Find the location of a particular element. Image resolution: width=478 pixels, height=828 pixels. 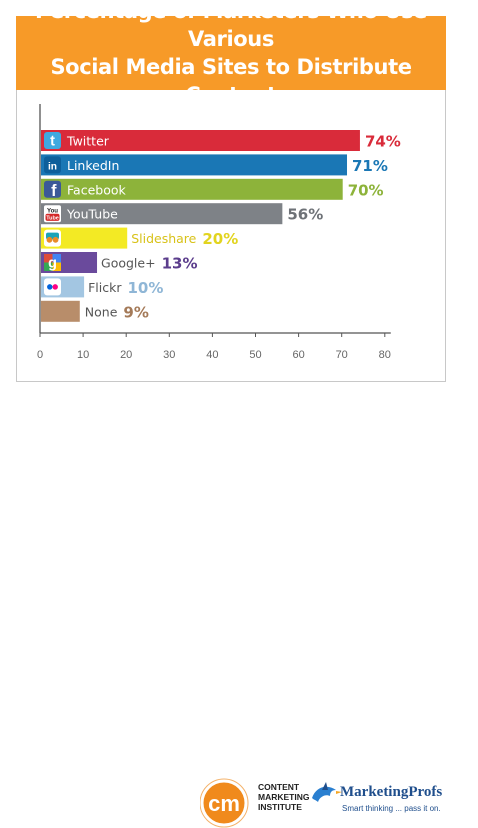

cmi-line-2: MARKETING is located at coordinates (284, 797).